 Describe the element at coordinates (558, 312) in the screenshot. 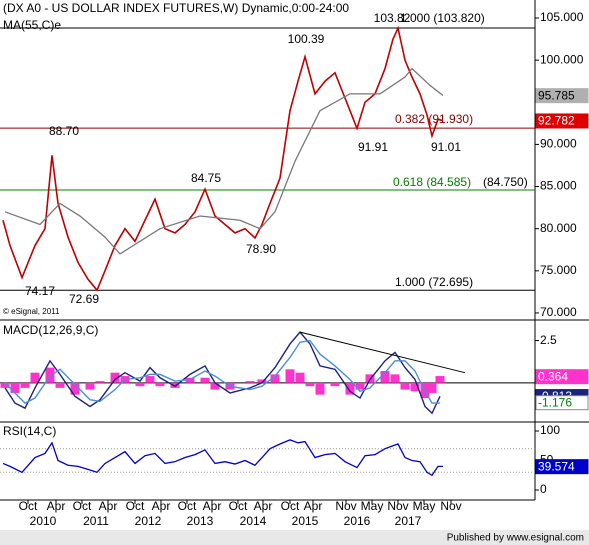

I see `y-tick-label: 70.000` at that location.